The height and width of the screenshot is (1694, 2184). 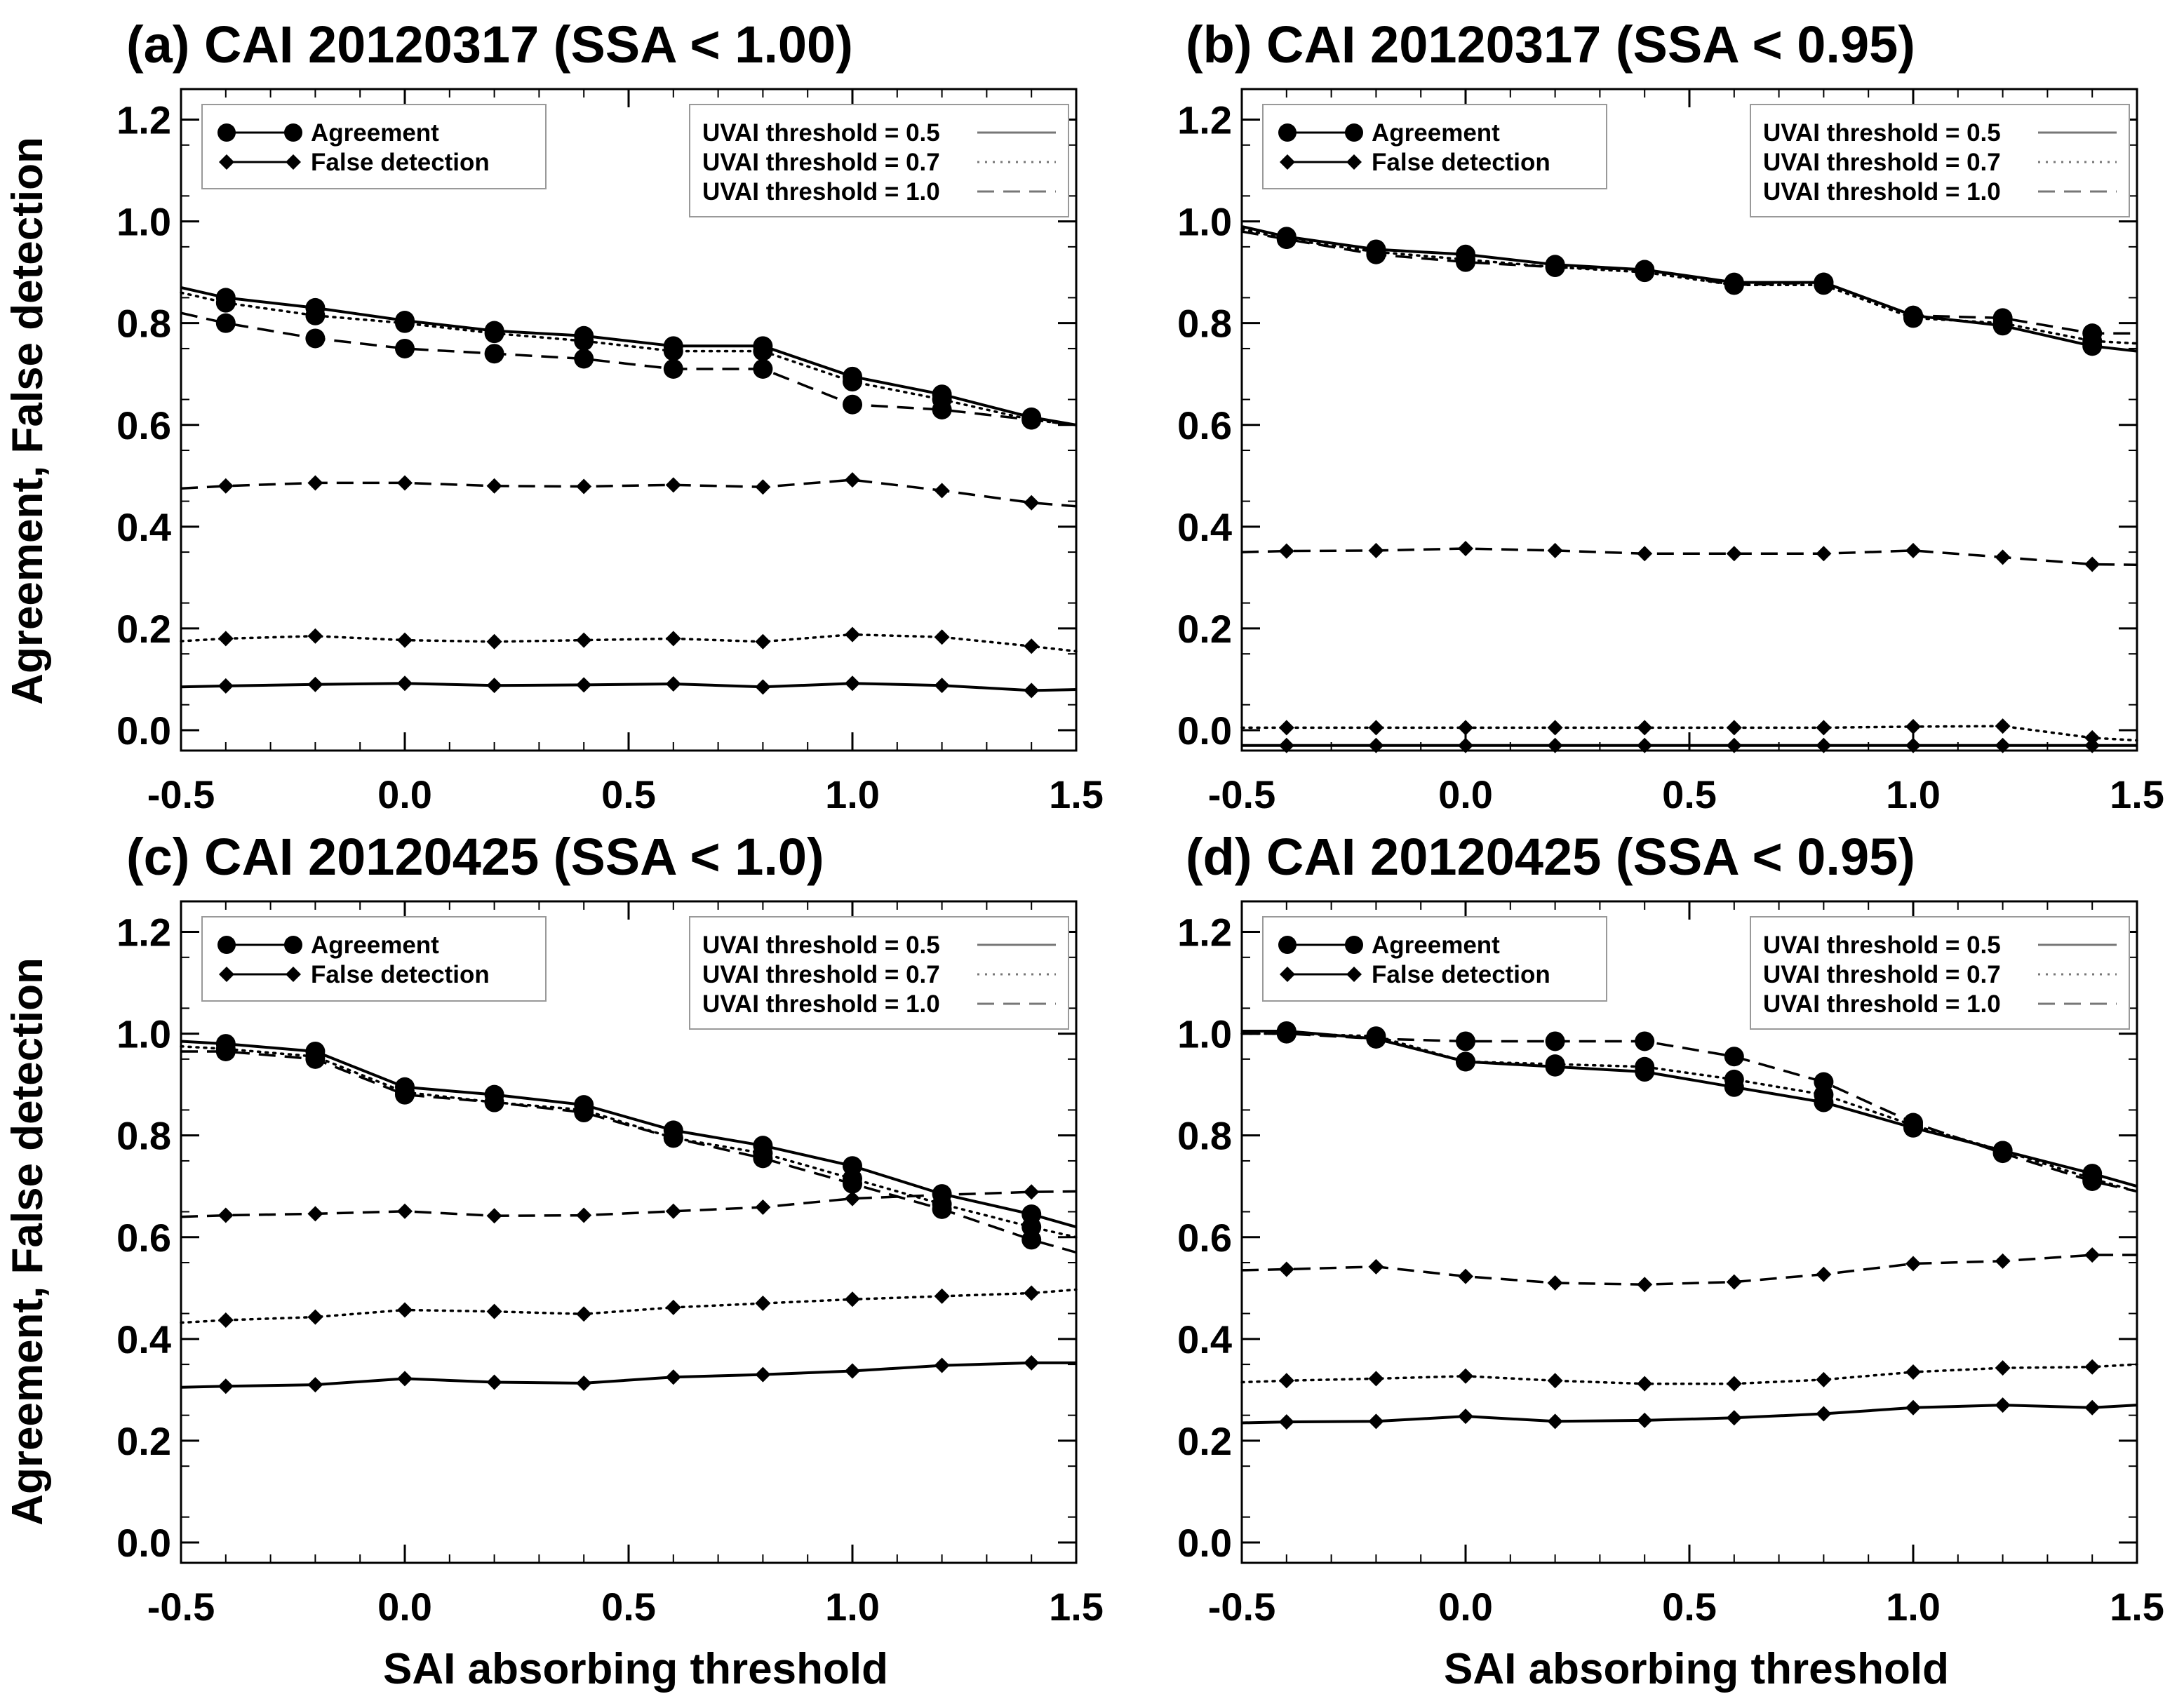 I want to click on y-tick-label: 0.4, so click(x=1204, y=527).